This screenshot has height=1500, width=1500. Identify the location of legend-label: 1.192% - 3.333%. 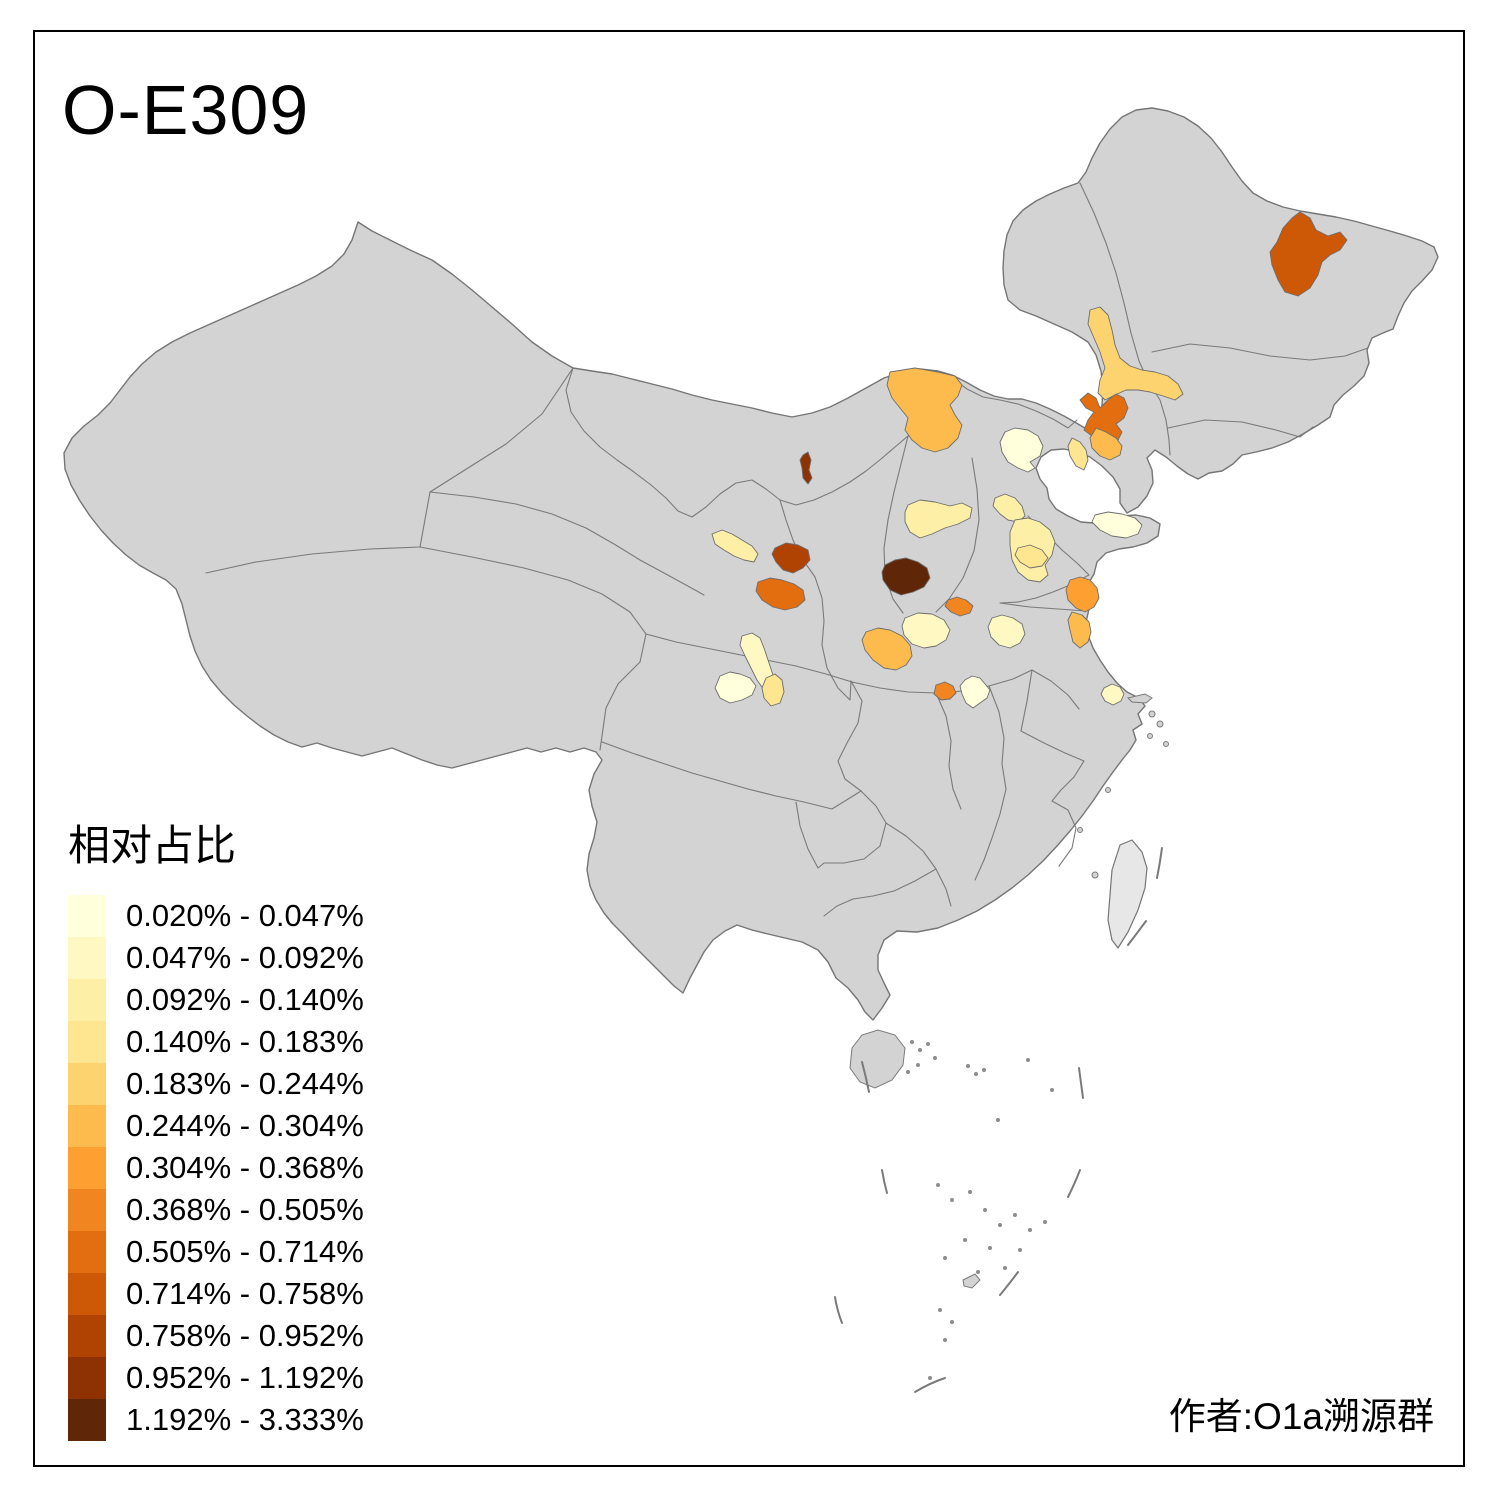
(245, 1419).